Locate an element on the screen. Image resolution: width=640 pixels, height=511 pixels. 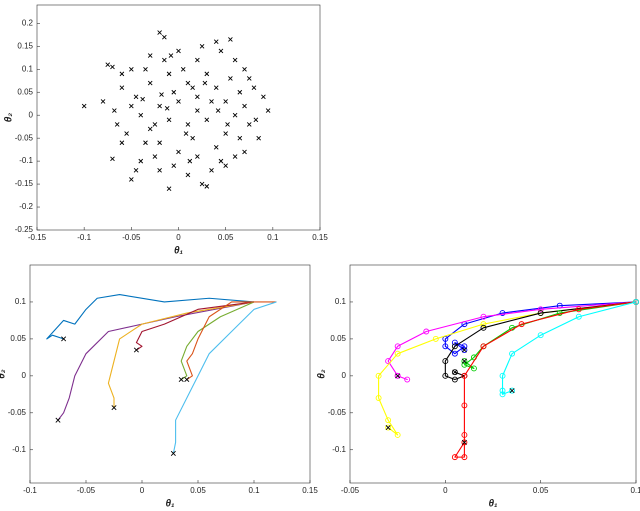
y-tick-label: 0.15 is located at coordinates (25, 45).